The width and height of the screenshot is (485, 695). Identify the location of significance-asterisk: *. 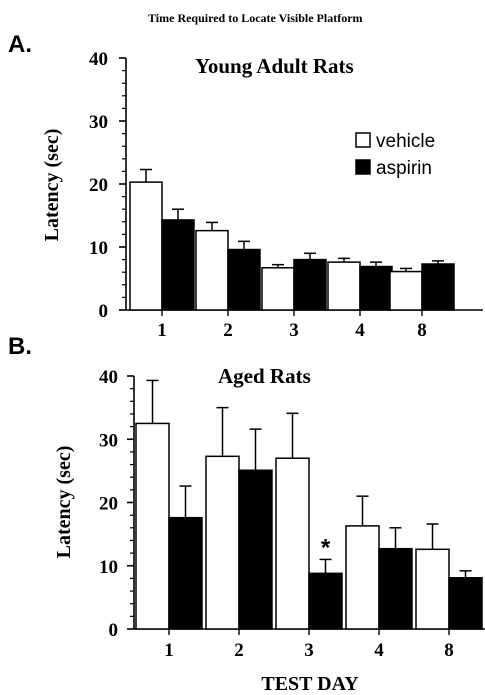
(326, 547).